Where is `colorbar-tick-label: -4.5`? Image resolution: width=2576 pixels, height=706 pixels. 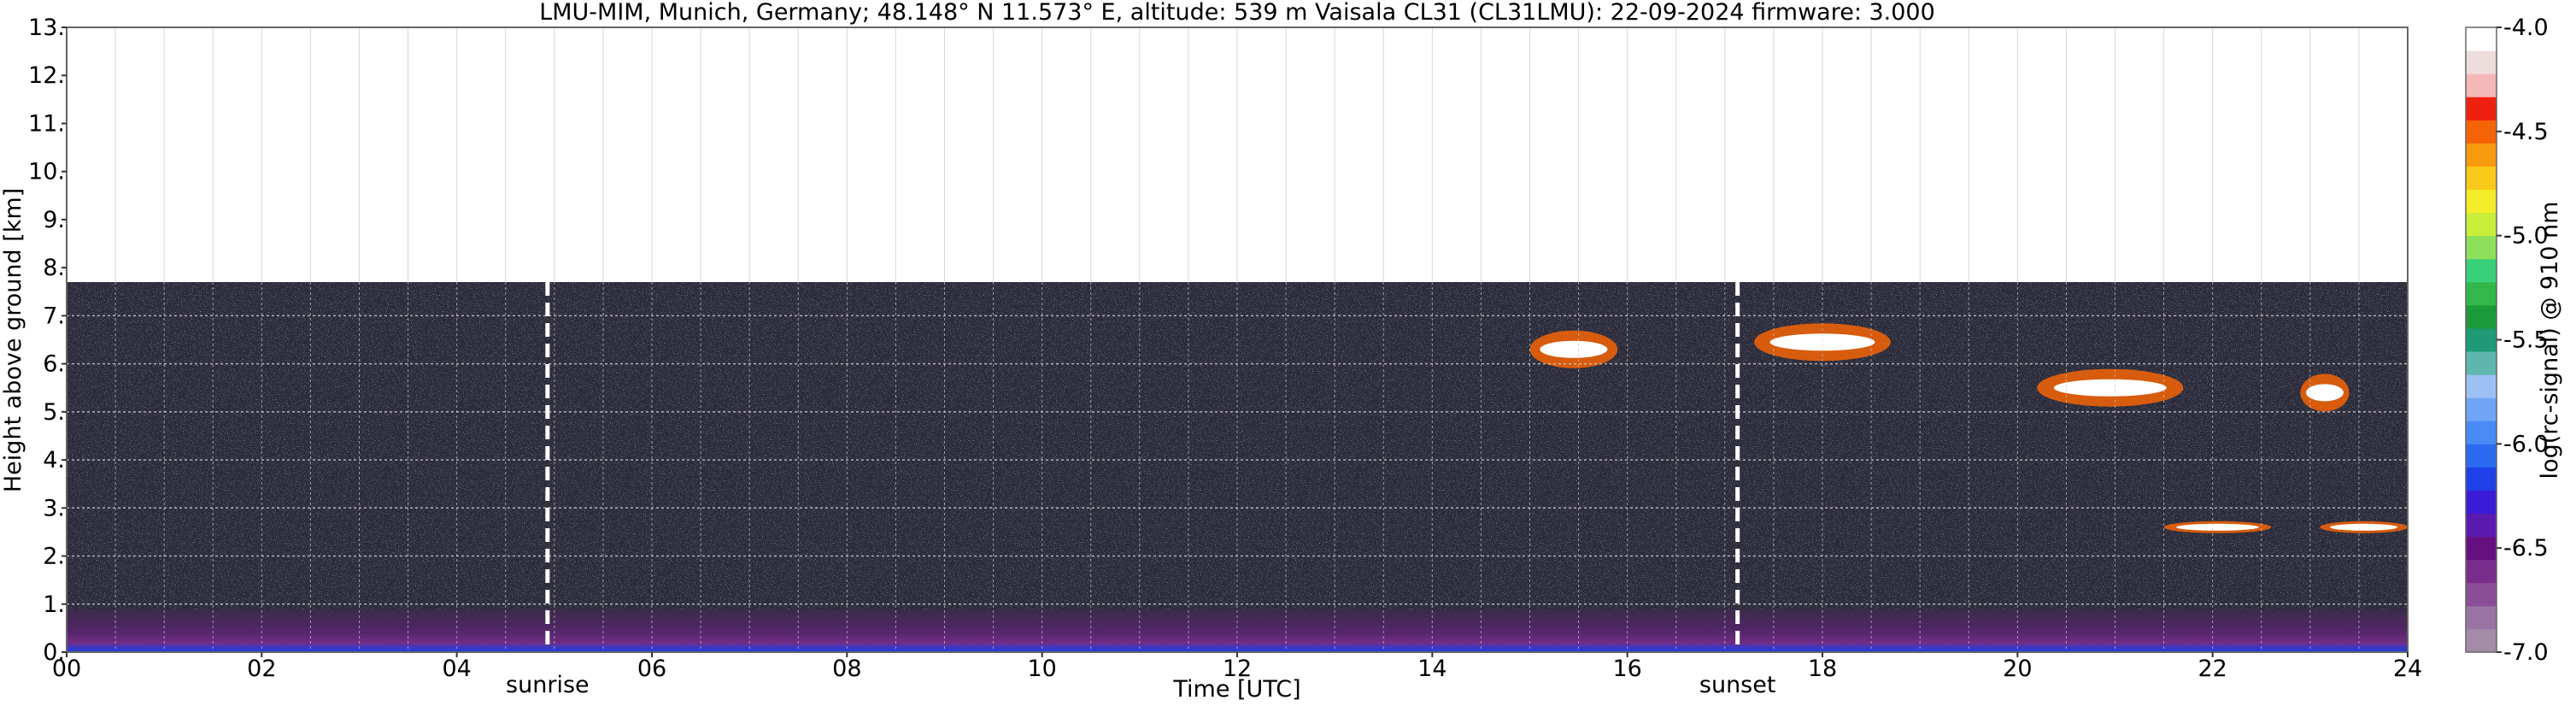
colorbar-tick-label: -4.5 is located at coordinates (2526, 132).